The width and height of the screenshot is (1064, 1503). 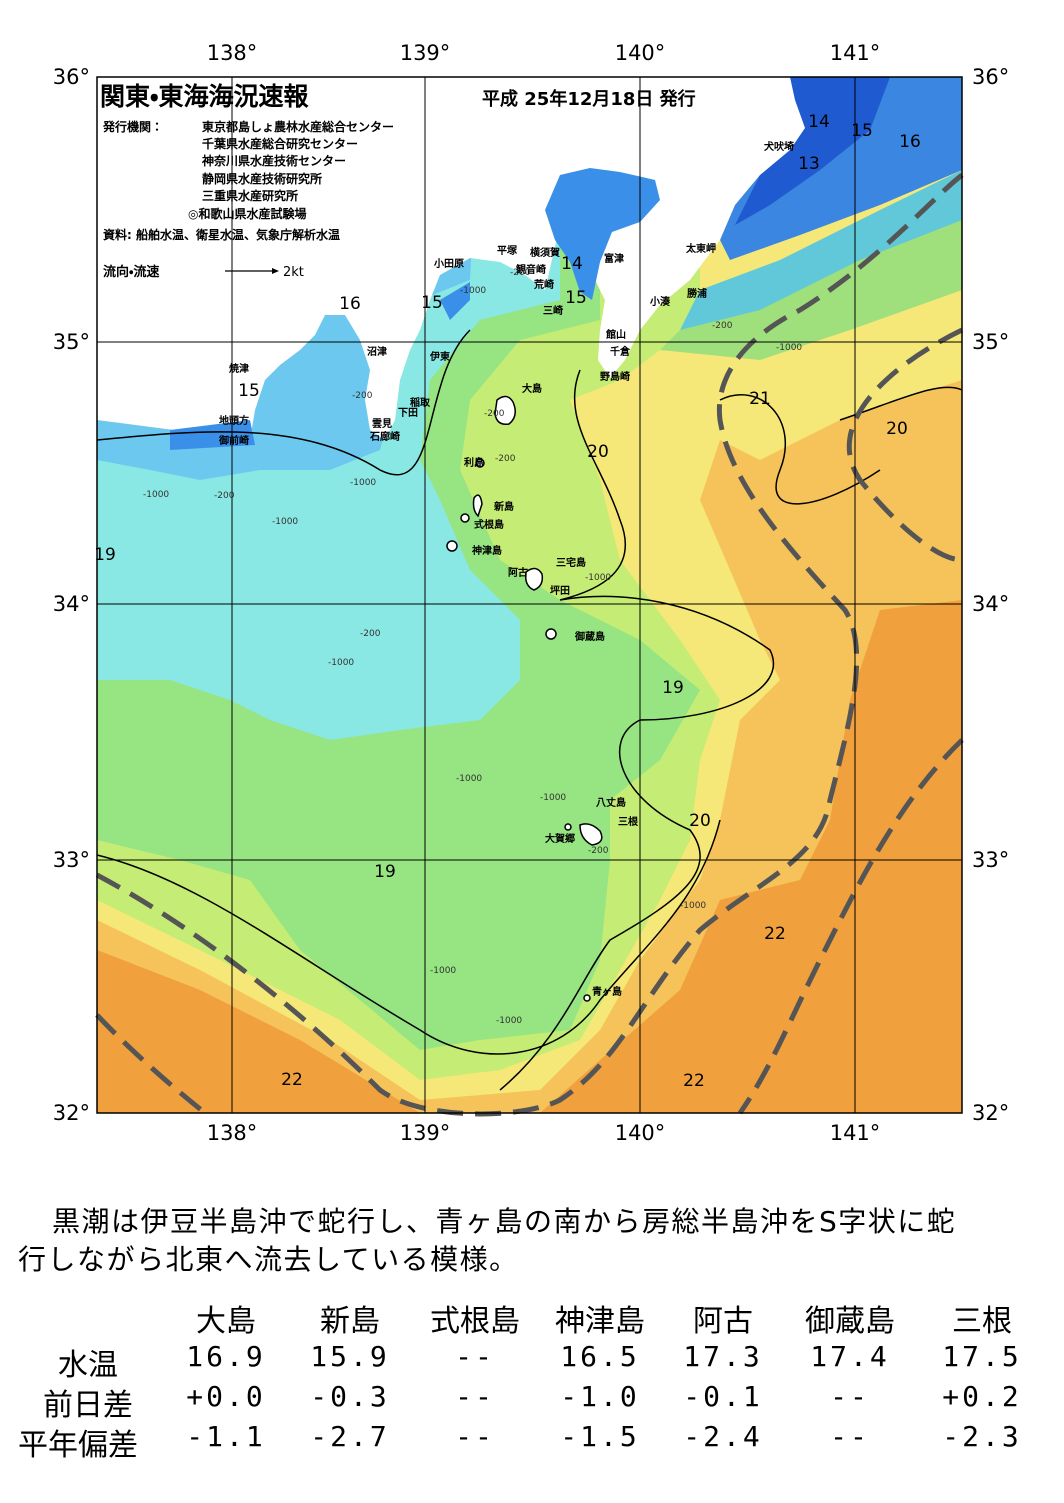 What do you see at coordinates (560, 590) in the screenshot?
I see `place-label: 坪田` at bounding box center [560, 590].